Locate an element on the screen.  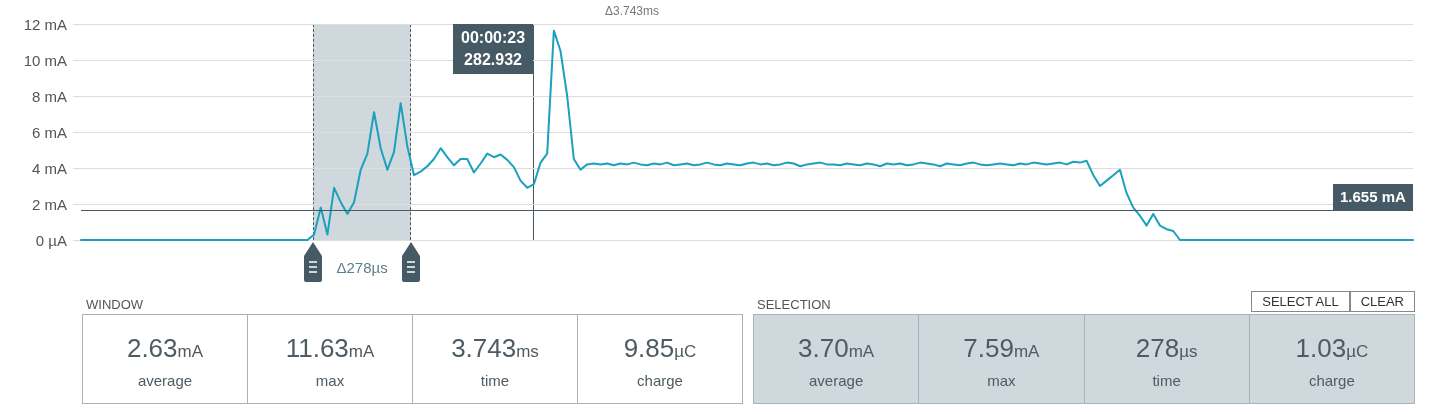
y-tick-label: 12 mA is located at coordinates (45, 24).